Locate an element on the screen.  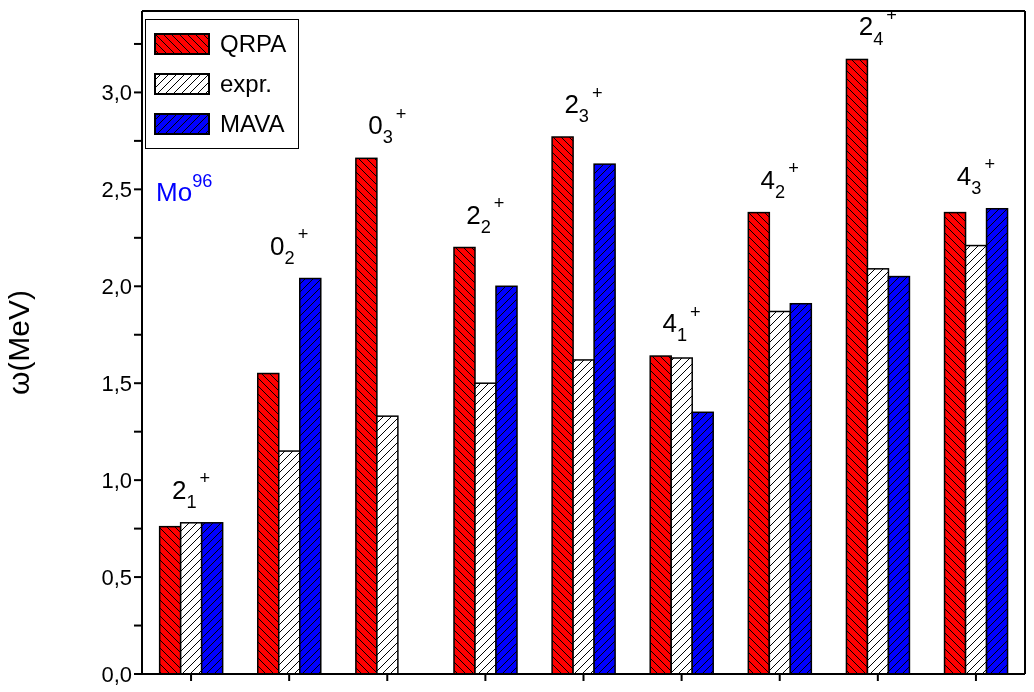
legend-label: expr. is located at coordinates (246, 84).